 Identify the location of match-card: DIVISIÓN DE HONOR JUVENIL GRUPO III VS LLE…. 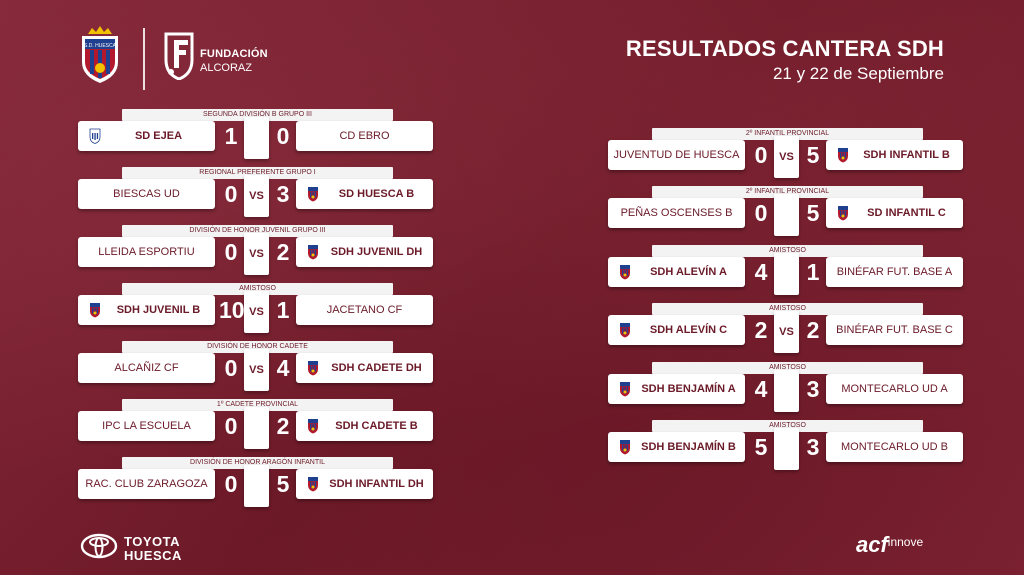
(255, 253).